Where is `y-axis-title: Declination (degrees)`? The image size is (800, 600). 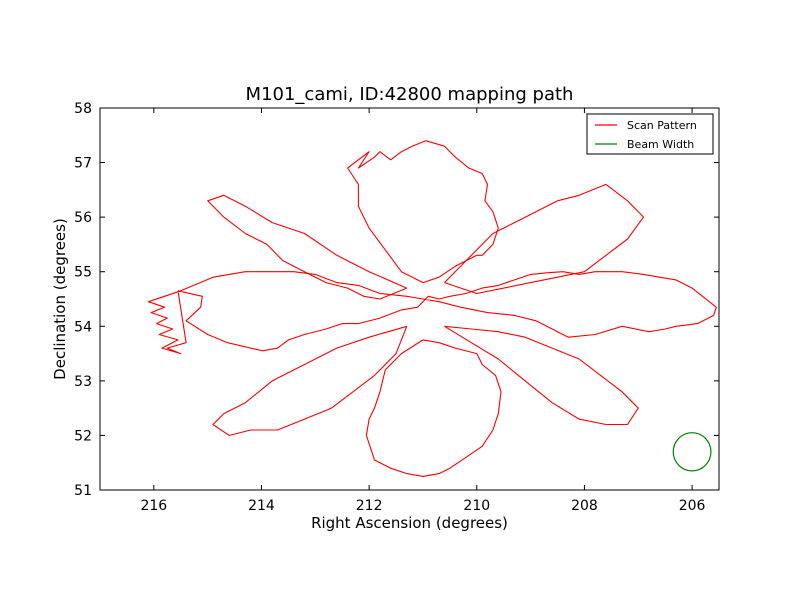 y-axis-title: Declination (degrees) is located at coordinates (60, 299).